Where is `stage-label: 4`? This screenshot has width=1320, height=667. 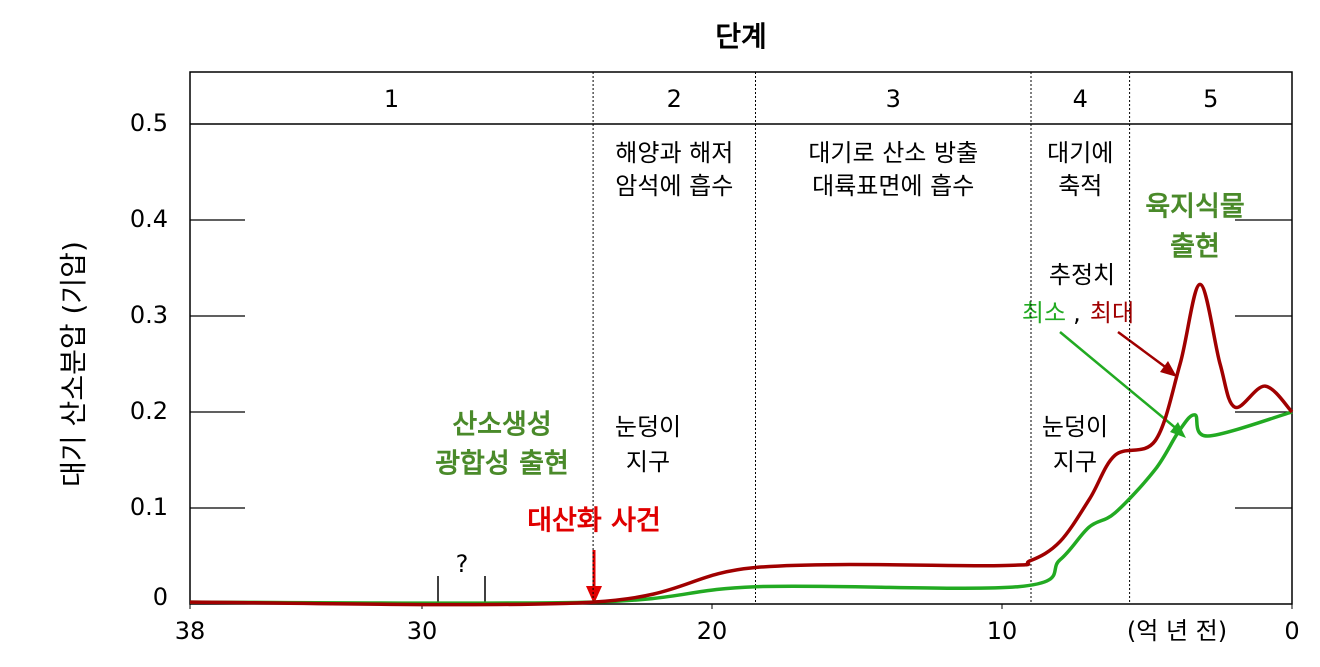
stage-label: 4 is located at coordinates (1080, 99).